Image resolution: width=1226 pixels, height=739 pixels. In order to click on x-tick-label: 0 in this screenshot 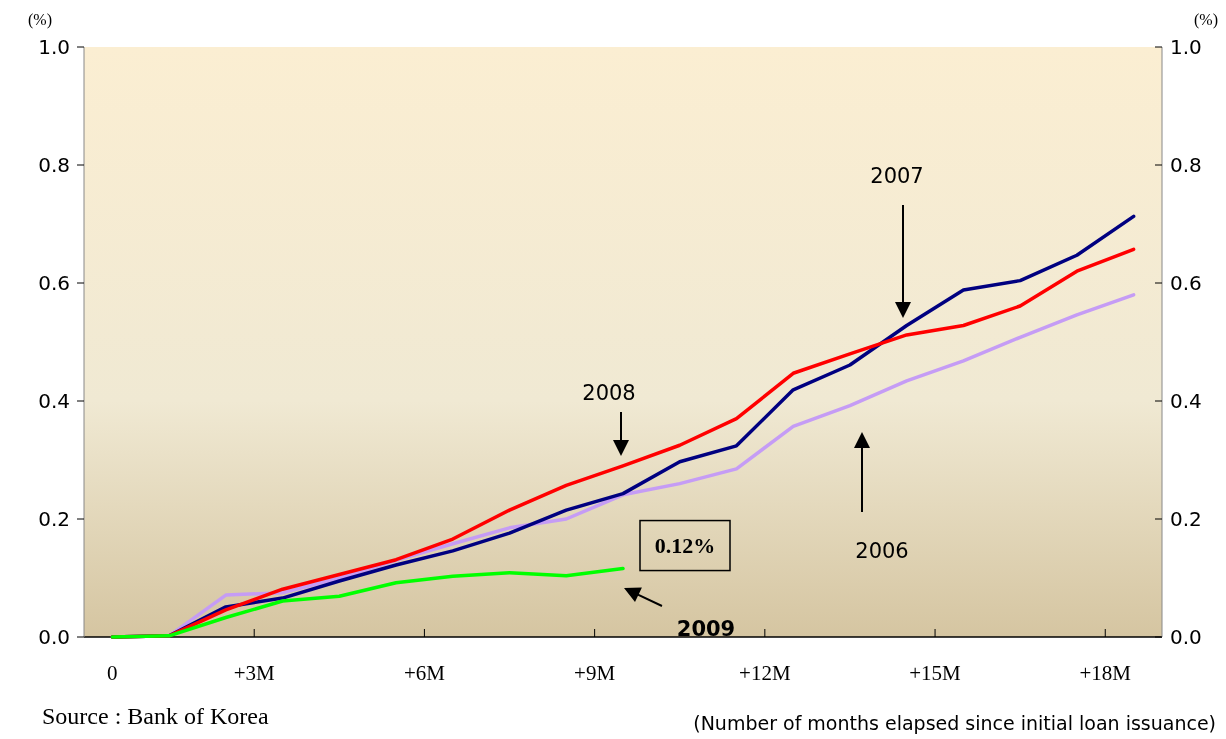, I will do `click(112, 673)`.